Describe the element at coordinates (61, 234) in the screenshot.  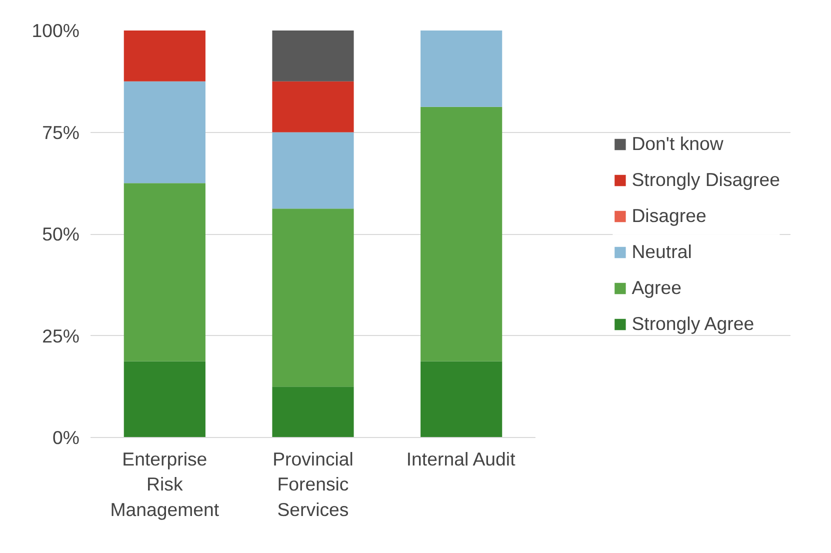
I see `y-tick-label: 50%` at that location.